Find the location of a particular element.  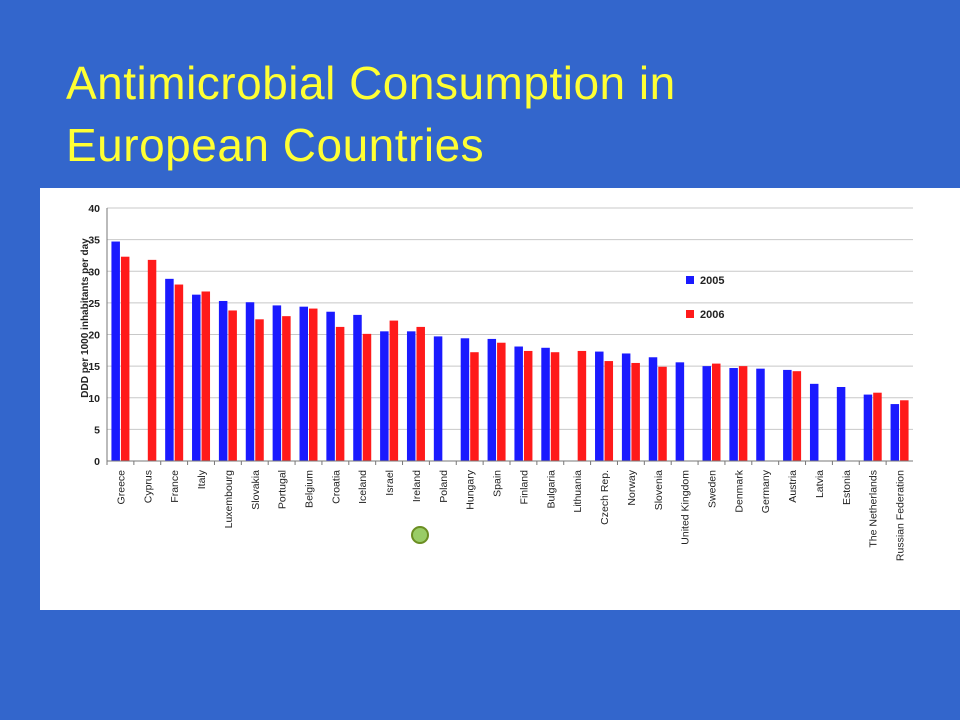

x-tick-label: Germany is located at coordinates (766, 491).